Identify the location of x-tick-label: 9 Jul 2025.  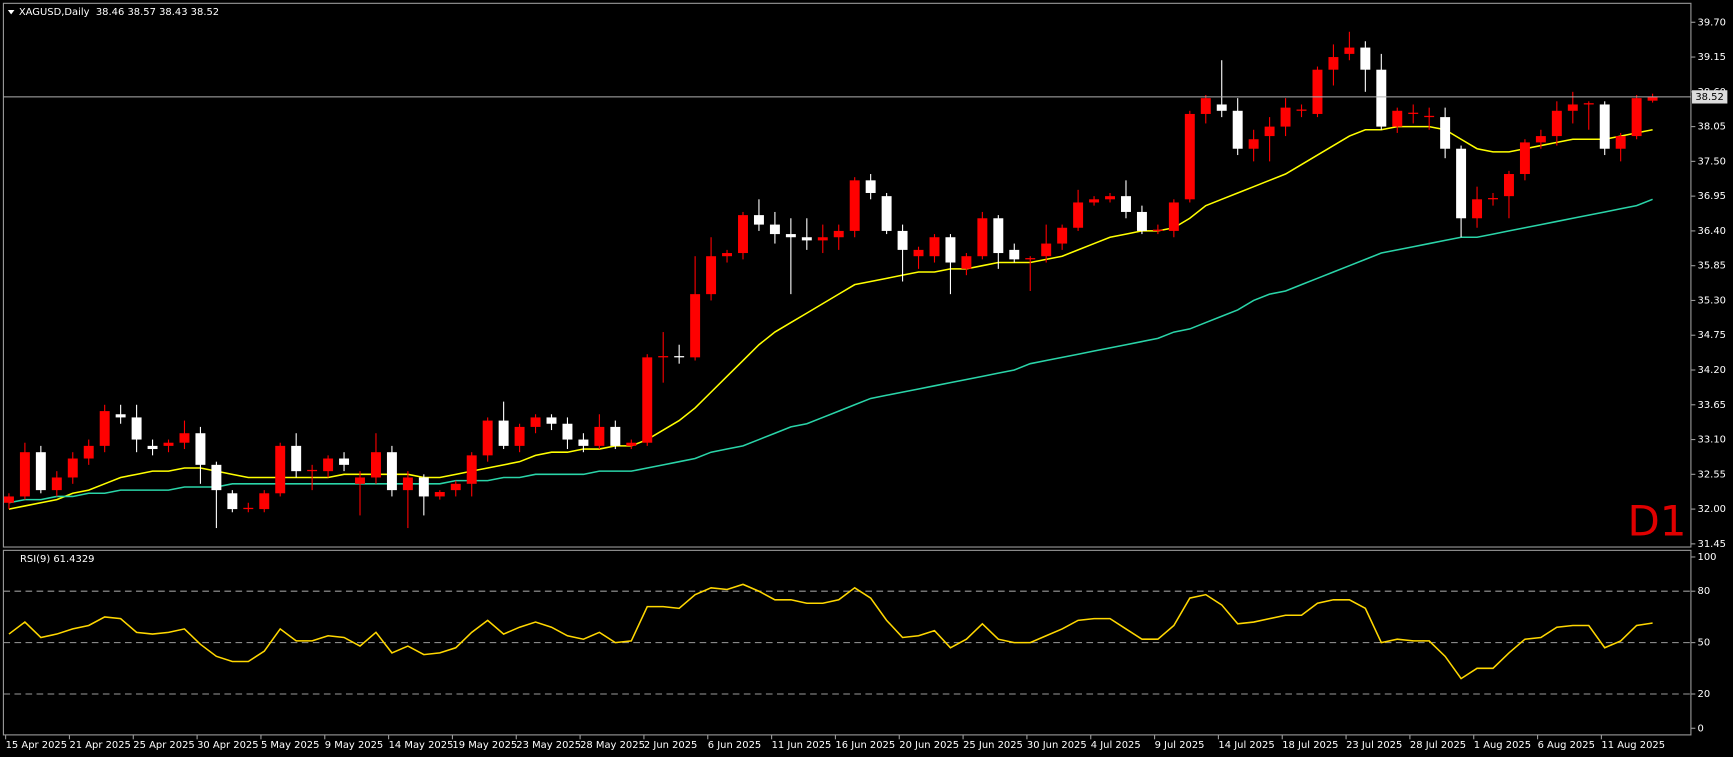
(1180, 745).